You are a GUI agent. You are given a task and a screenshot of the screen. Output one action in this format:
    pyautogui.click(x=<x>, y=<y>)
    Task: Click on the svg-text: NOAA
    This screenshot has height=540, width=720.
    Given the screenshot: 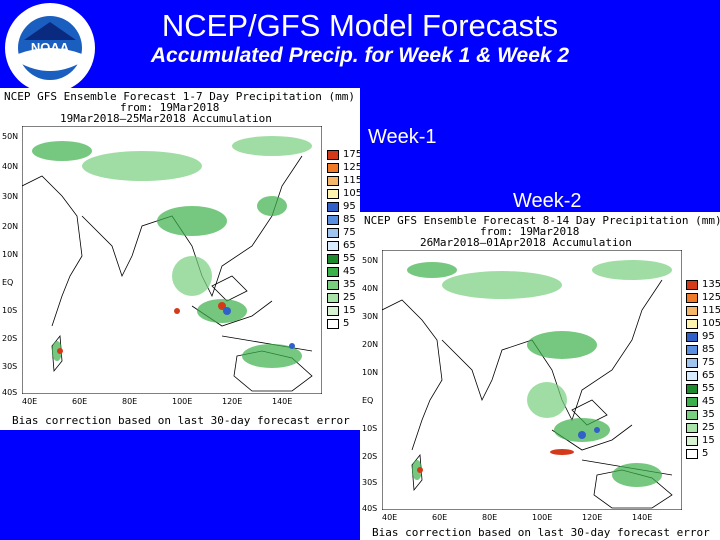 What is the action you would take?
    pyautogui.click(x=50, y=47)
    